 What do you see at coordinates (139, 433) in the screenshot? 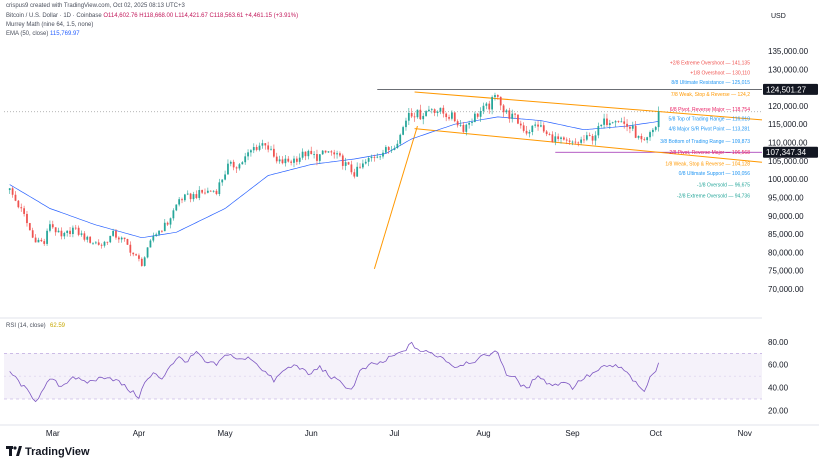
I see `time-tick-label: Apr` at bounding box center [139, 433].